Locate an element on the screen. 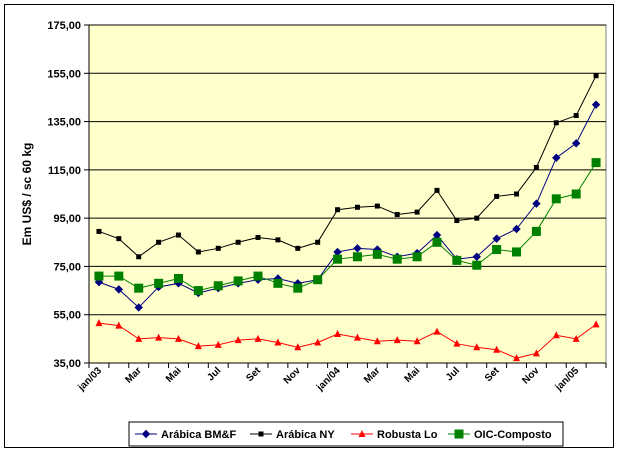  y-tick-label: 155,00 is located at coordinates (64, 74).